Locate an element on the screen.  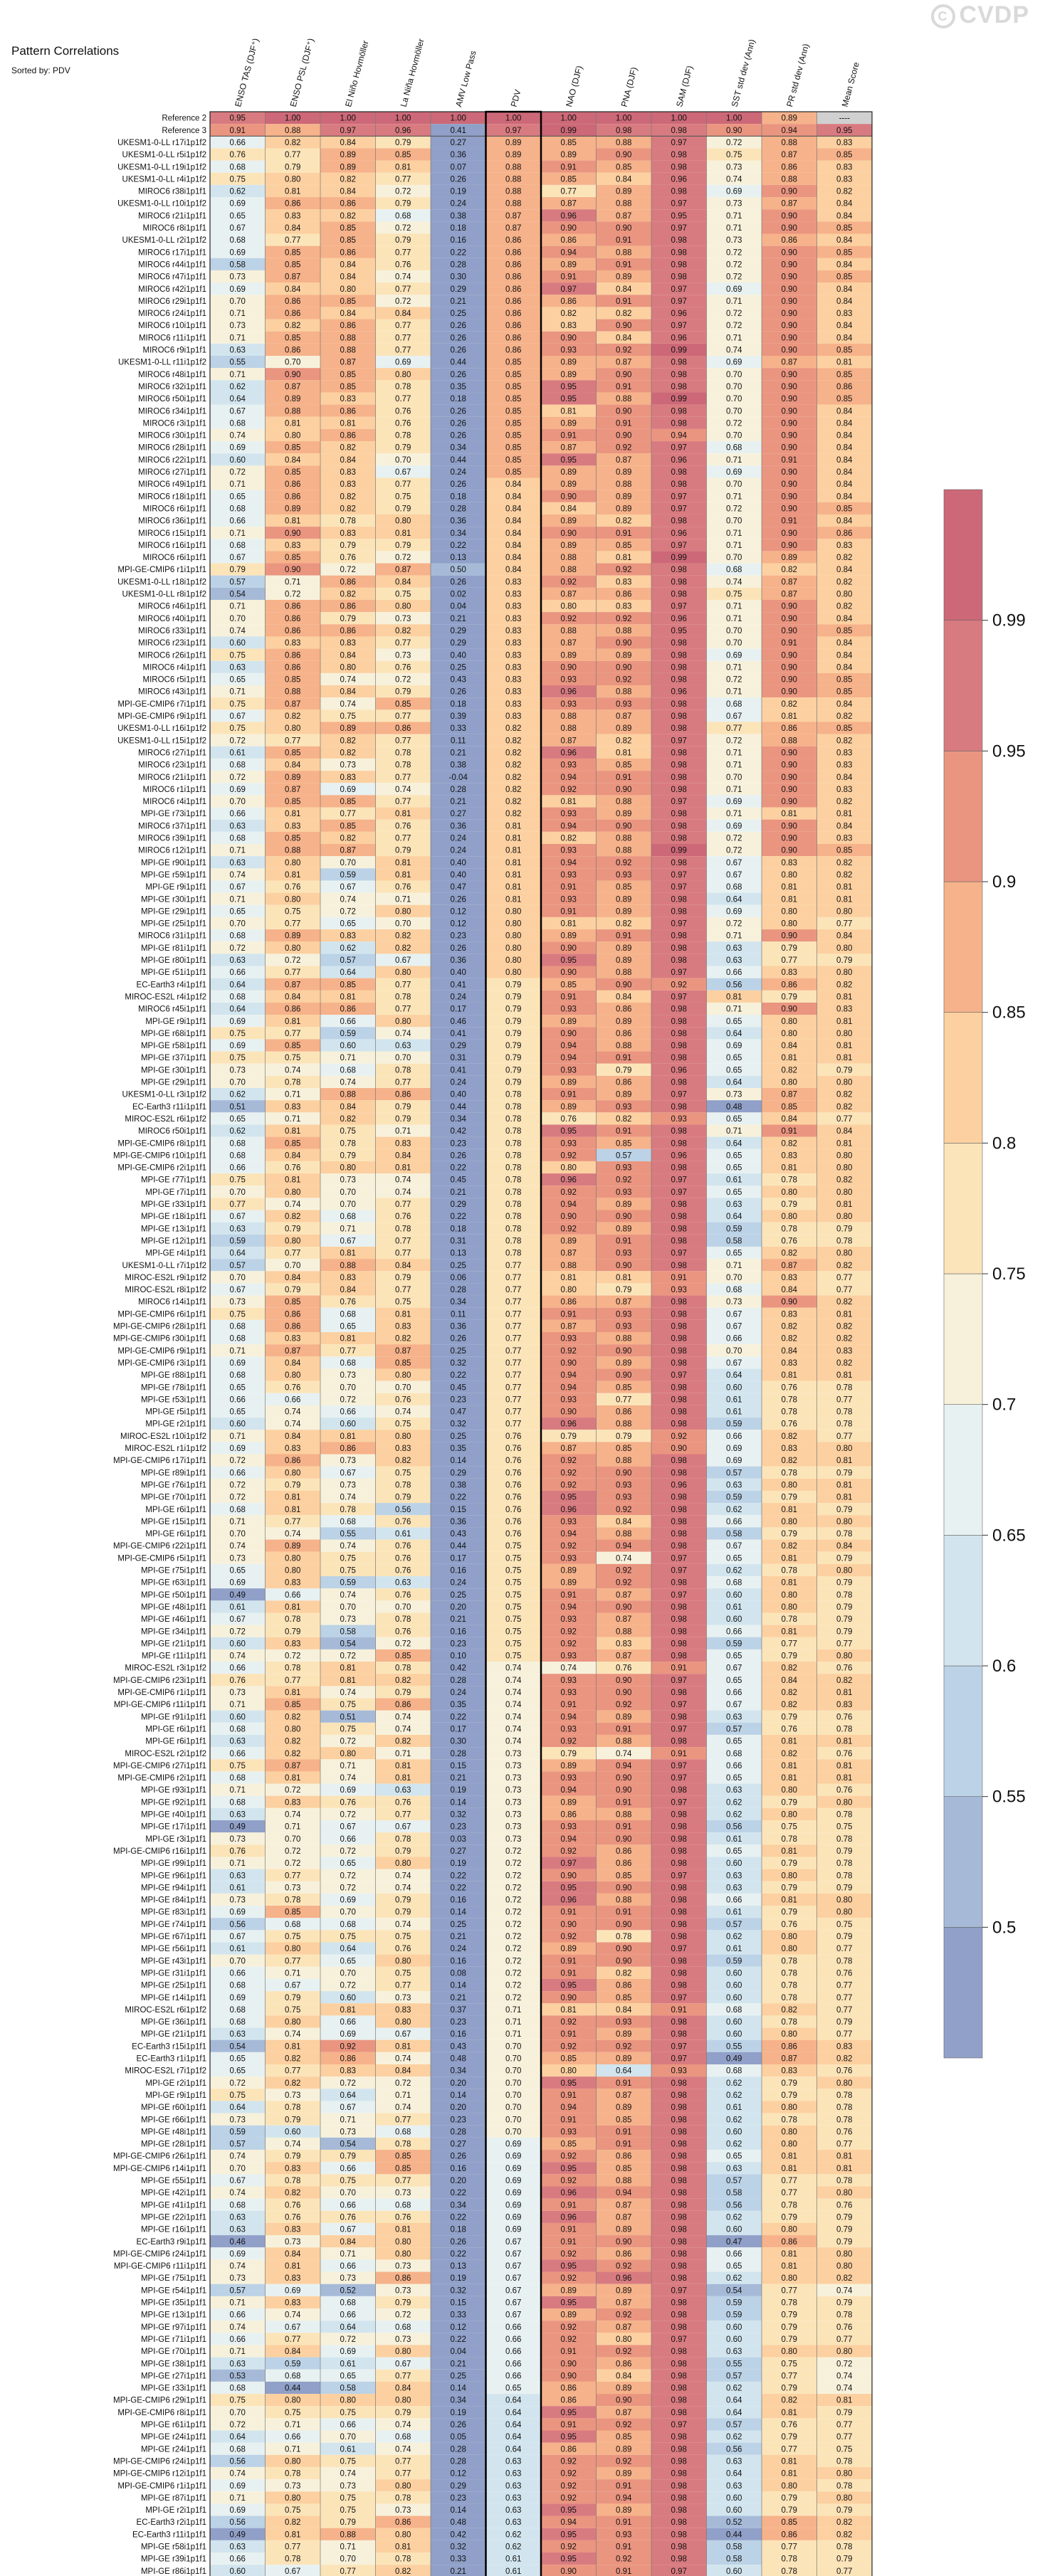
cell-value: 0.64 is located at coordinates (348, 2095).